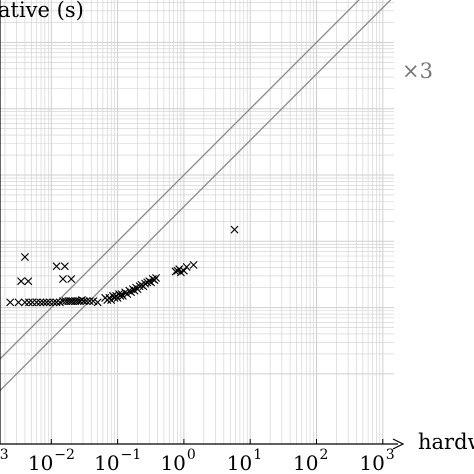 This screenshot has height=474, width=474. I want to click on x-tick-exponent: 1, so click(257, 455).